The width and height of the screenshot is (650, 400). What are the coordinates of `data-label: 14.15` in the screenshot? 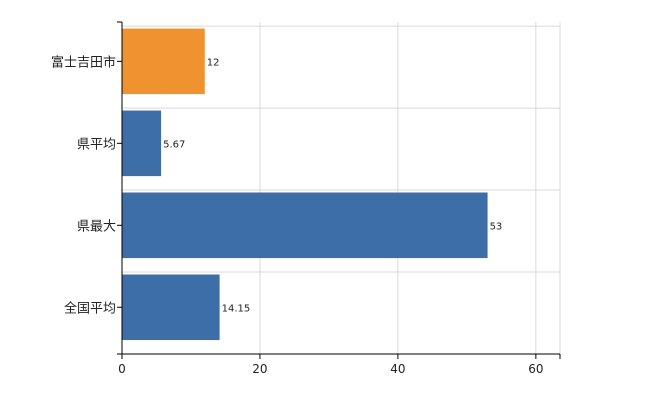 It's located at (236, 308).